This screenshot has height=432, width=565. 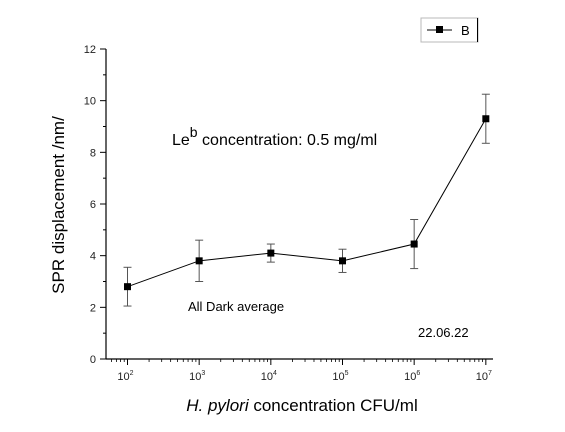 I want to click on x-axis-title-italic: H. pylori, so click(x=218, y=405).